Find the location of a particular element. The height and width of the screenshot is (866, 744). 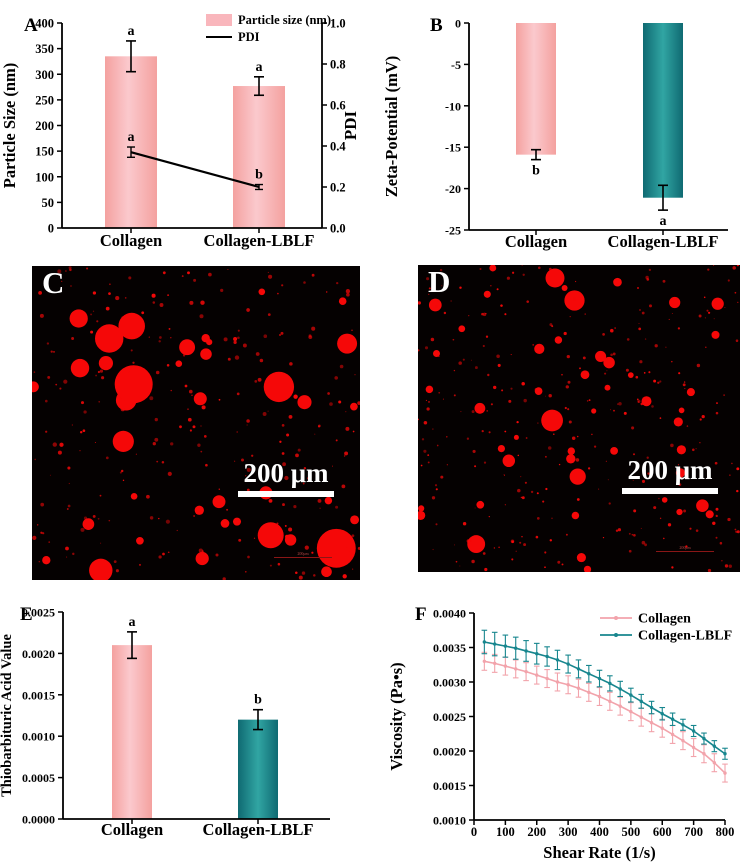

svg-text: Thiobarbituric Acid Value is located at coordinates (7, 715).